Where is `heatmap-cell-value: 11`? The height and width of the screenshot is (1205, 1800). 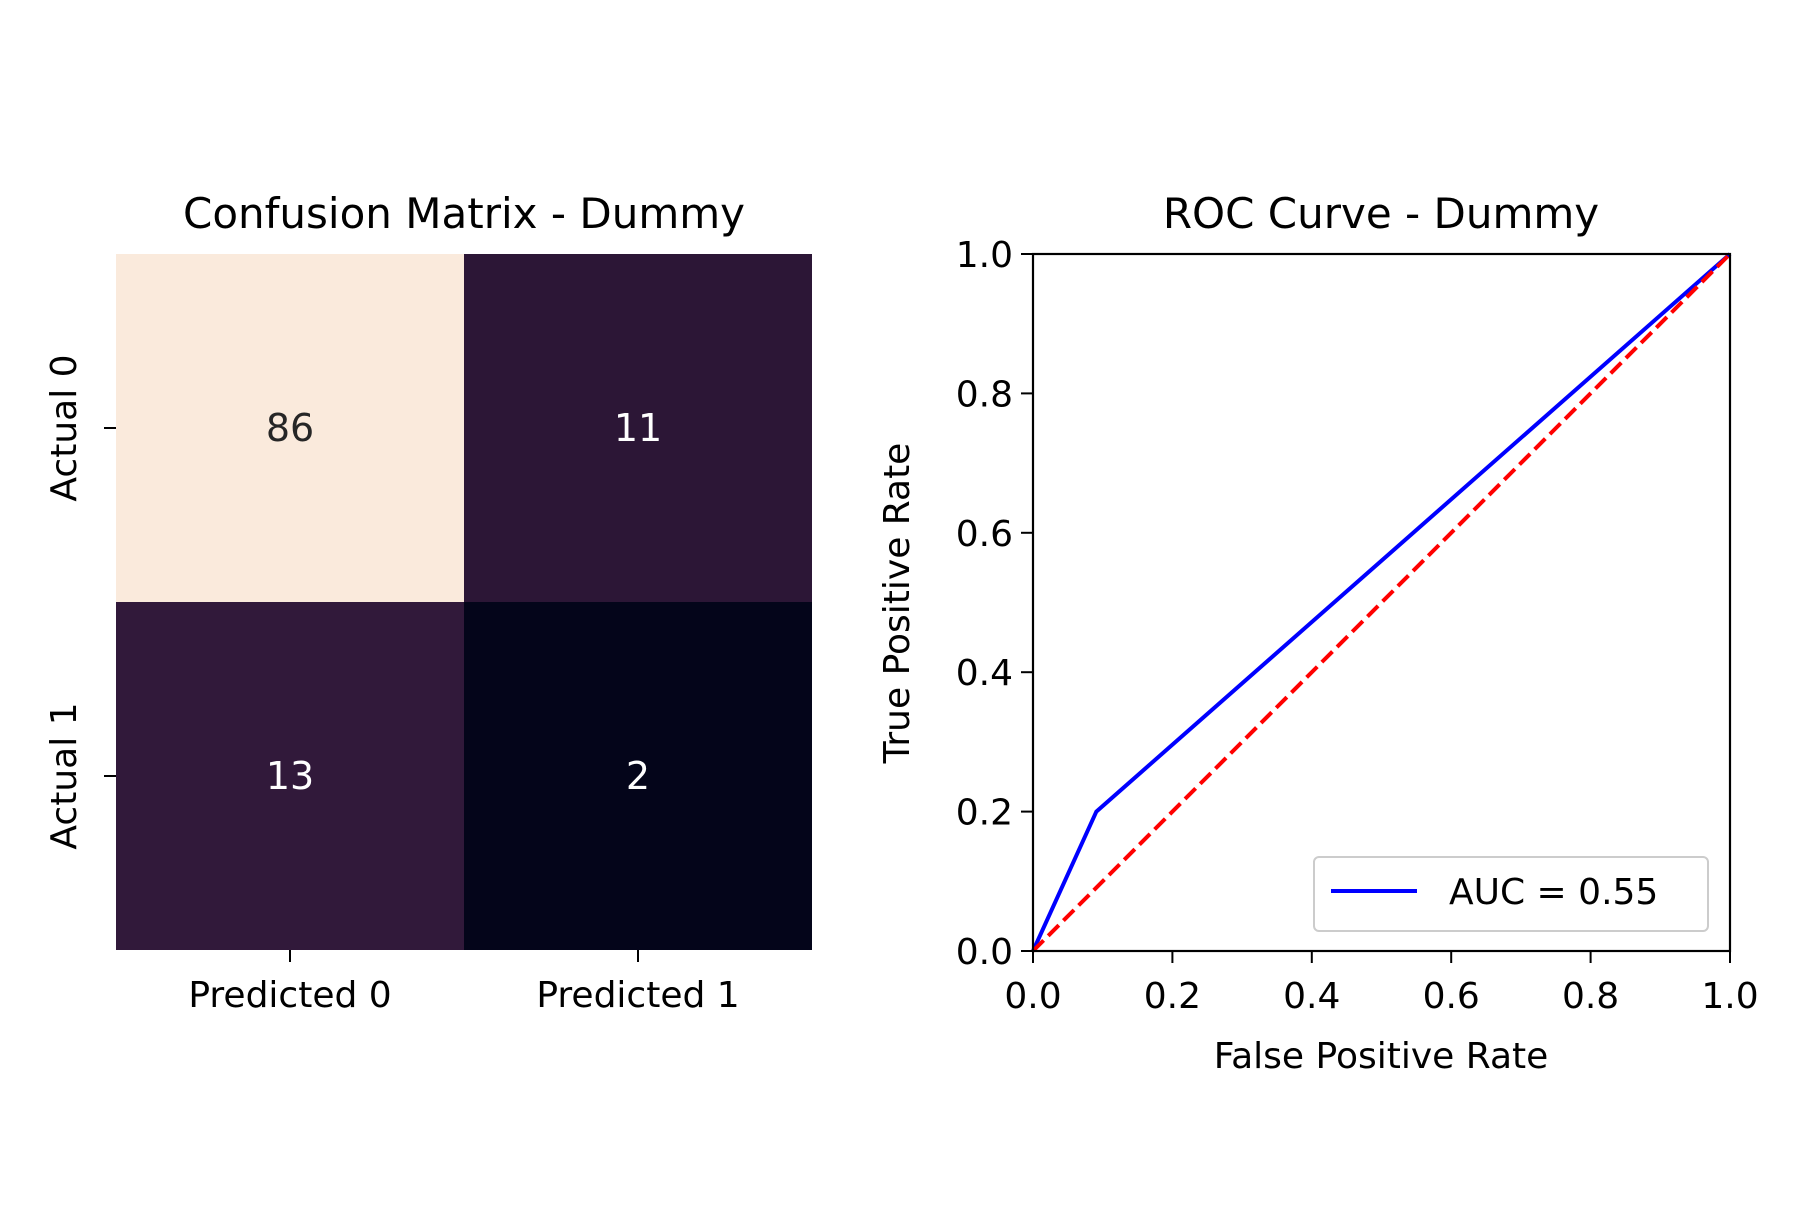
heatmap-cell-value: 11 is located at coordinates (638, 428).